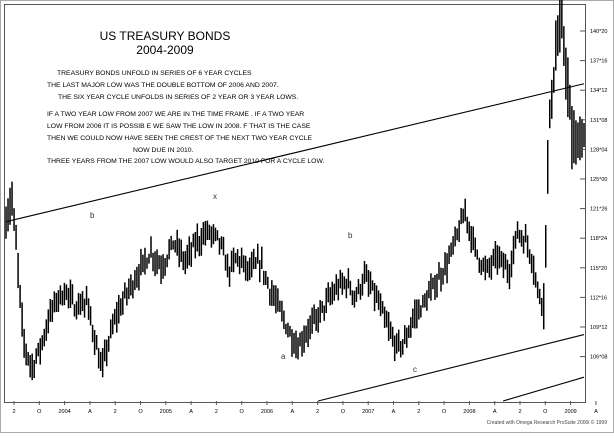 The width and height of the screenshot is (614, 438). I want to click on x-tick-label: 2006, so click(267, 412).